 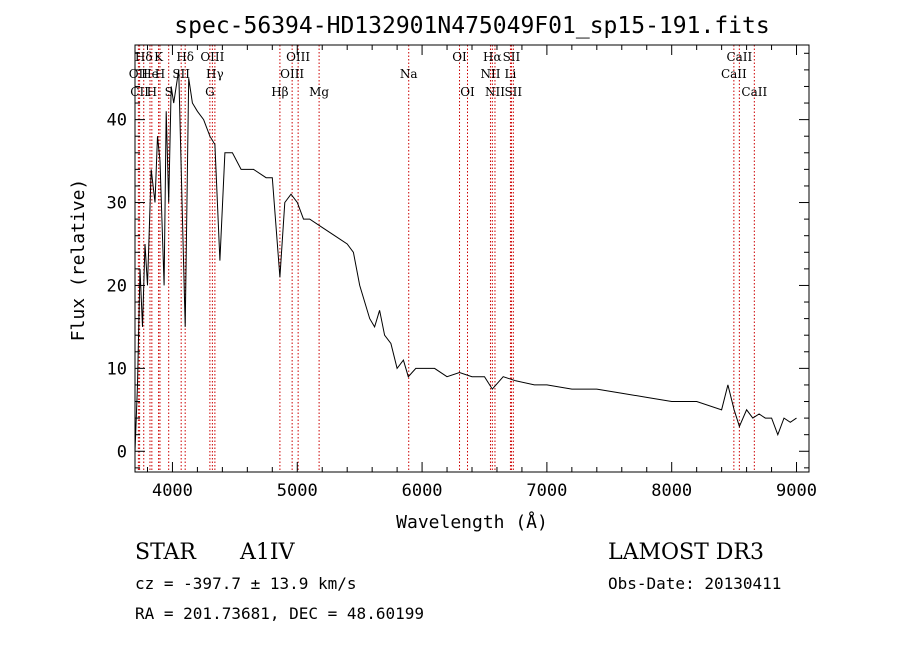 I want to click on y-tick-label: 40, so click(x=117, y=121).